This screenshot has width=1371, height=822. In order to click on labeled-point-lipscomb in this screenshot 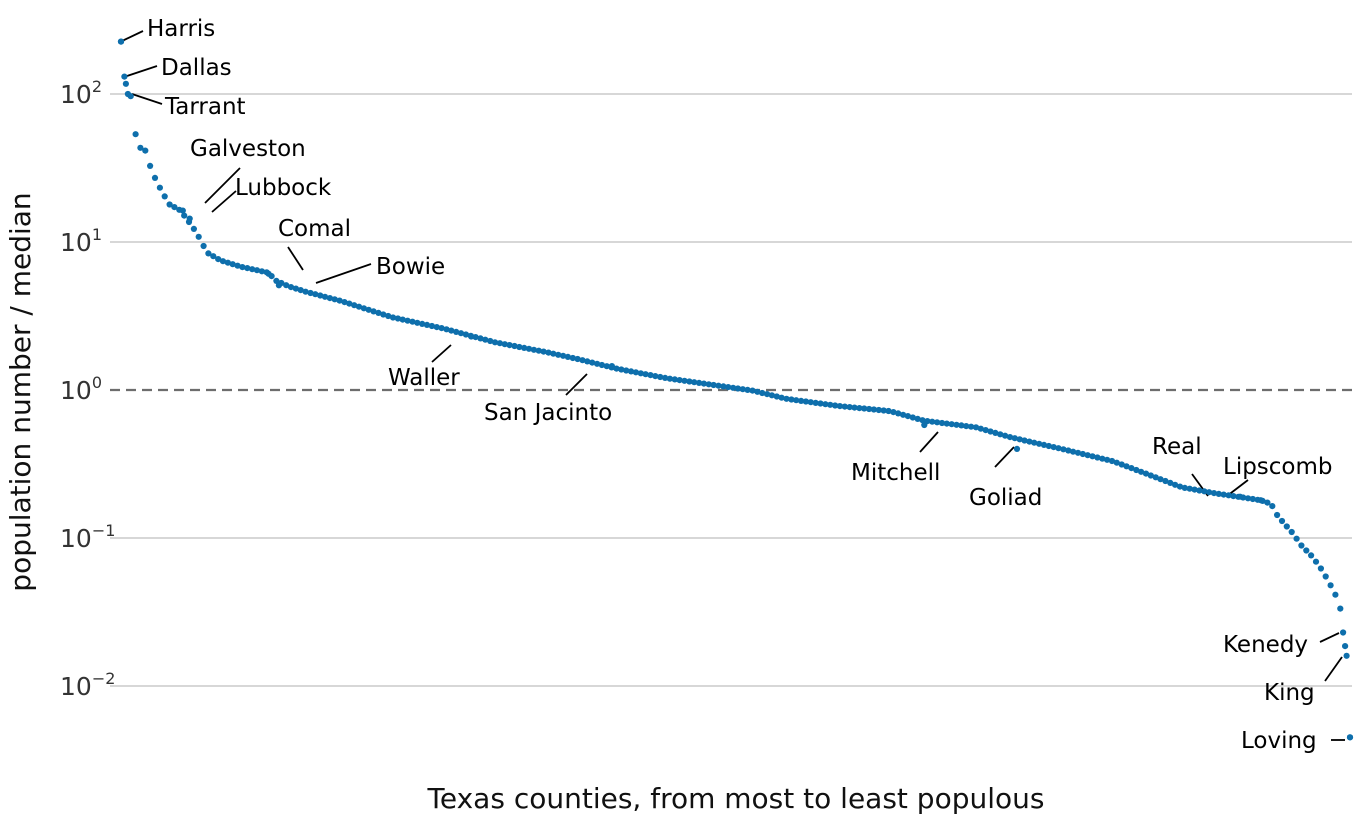, I will do `click(1260, 500)`.